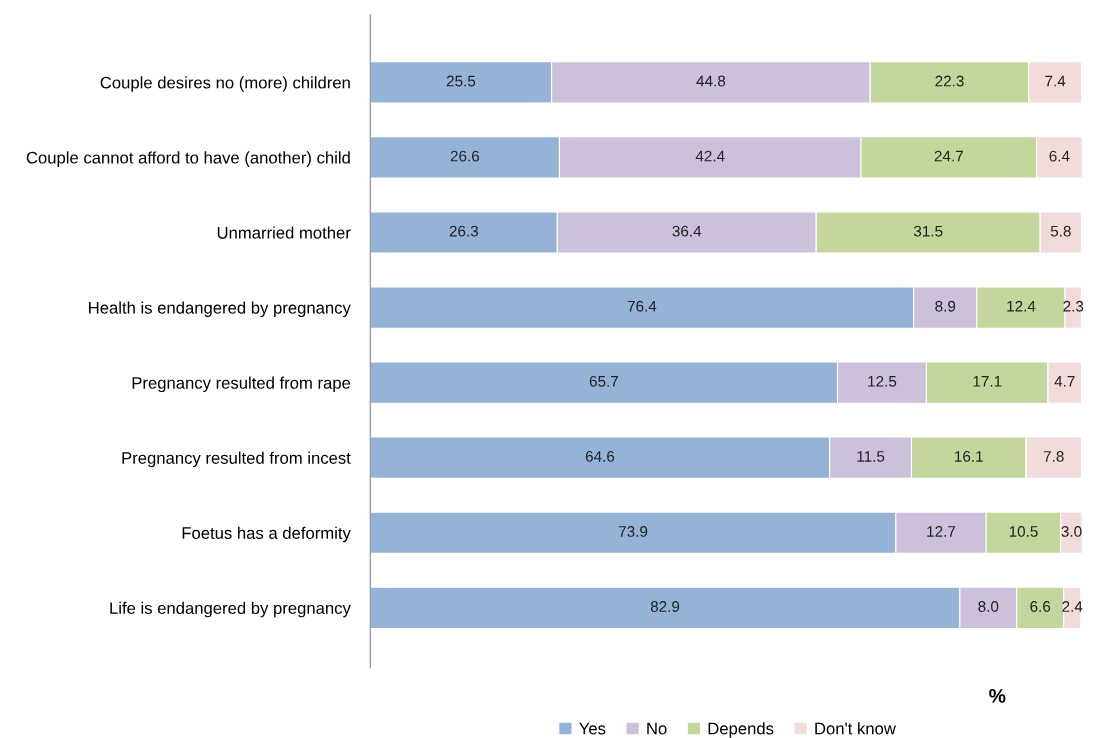  I want to click on data-label: 26.3, so click(463, 231).